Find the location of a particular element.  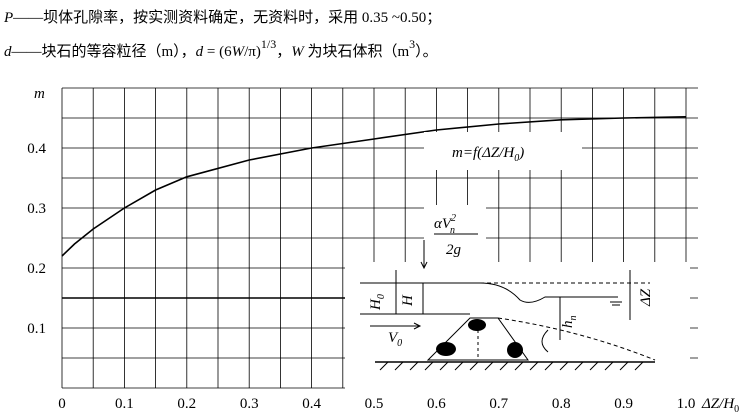

label: V0 is located at coordinates (395, 339).